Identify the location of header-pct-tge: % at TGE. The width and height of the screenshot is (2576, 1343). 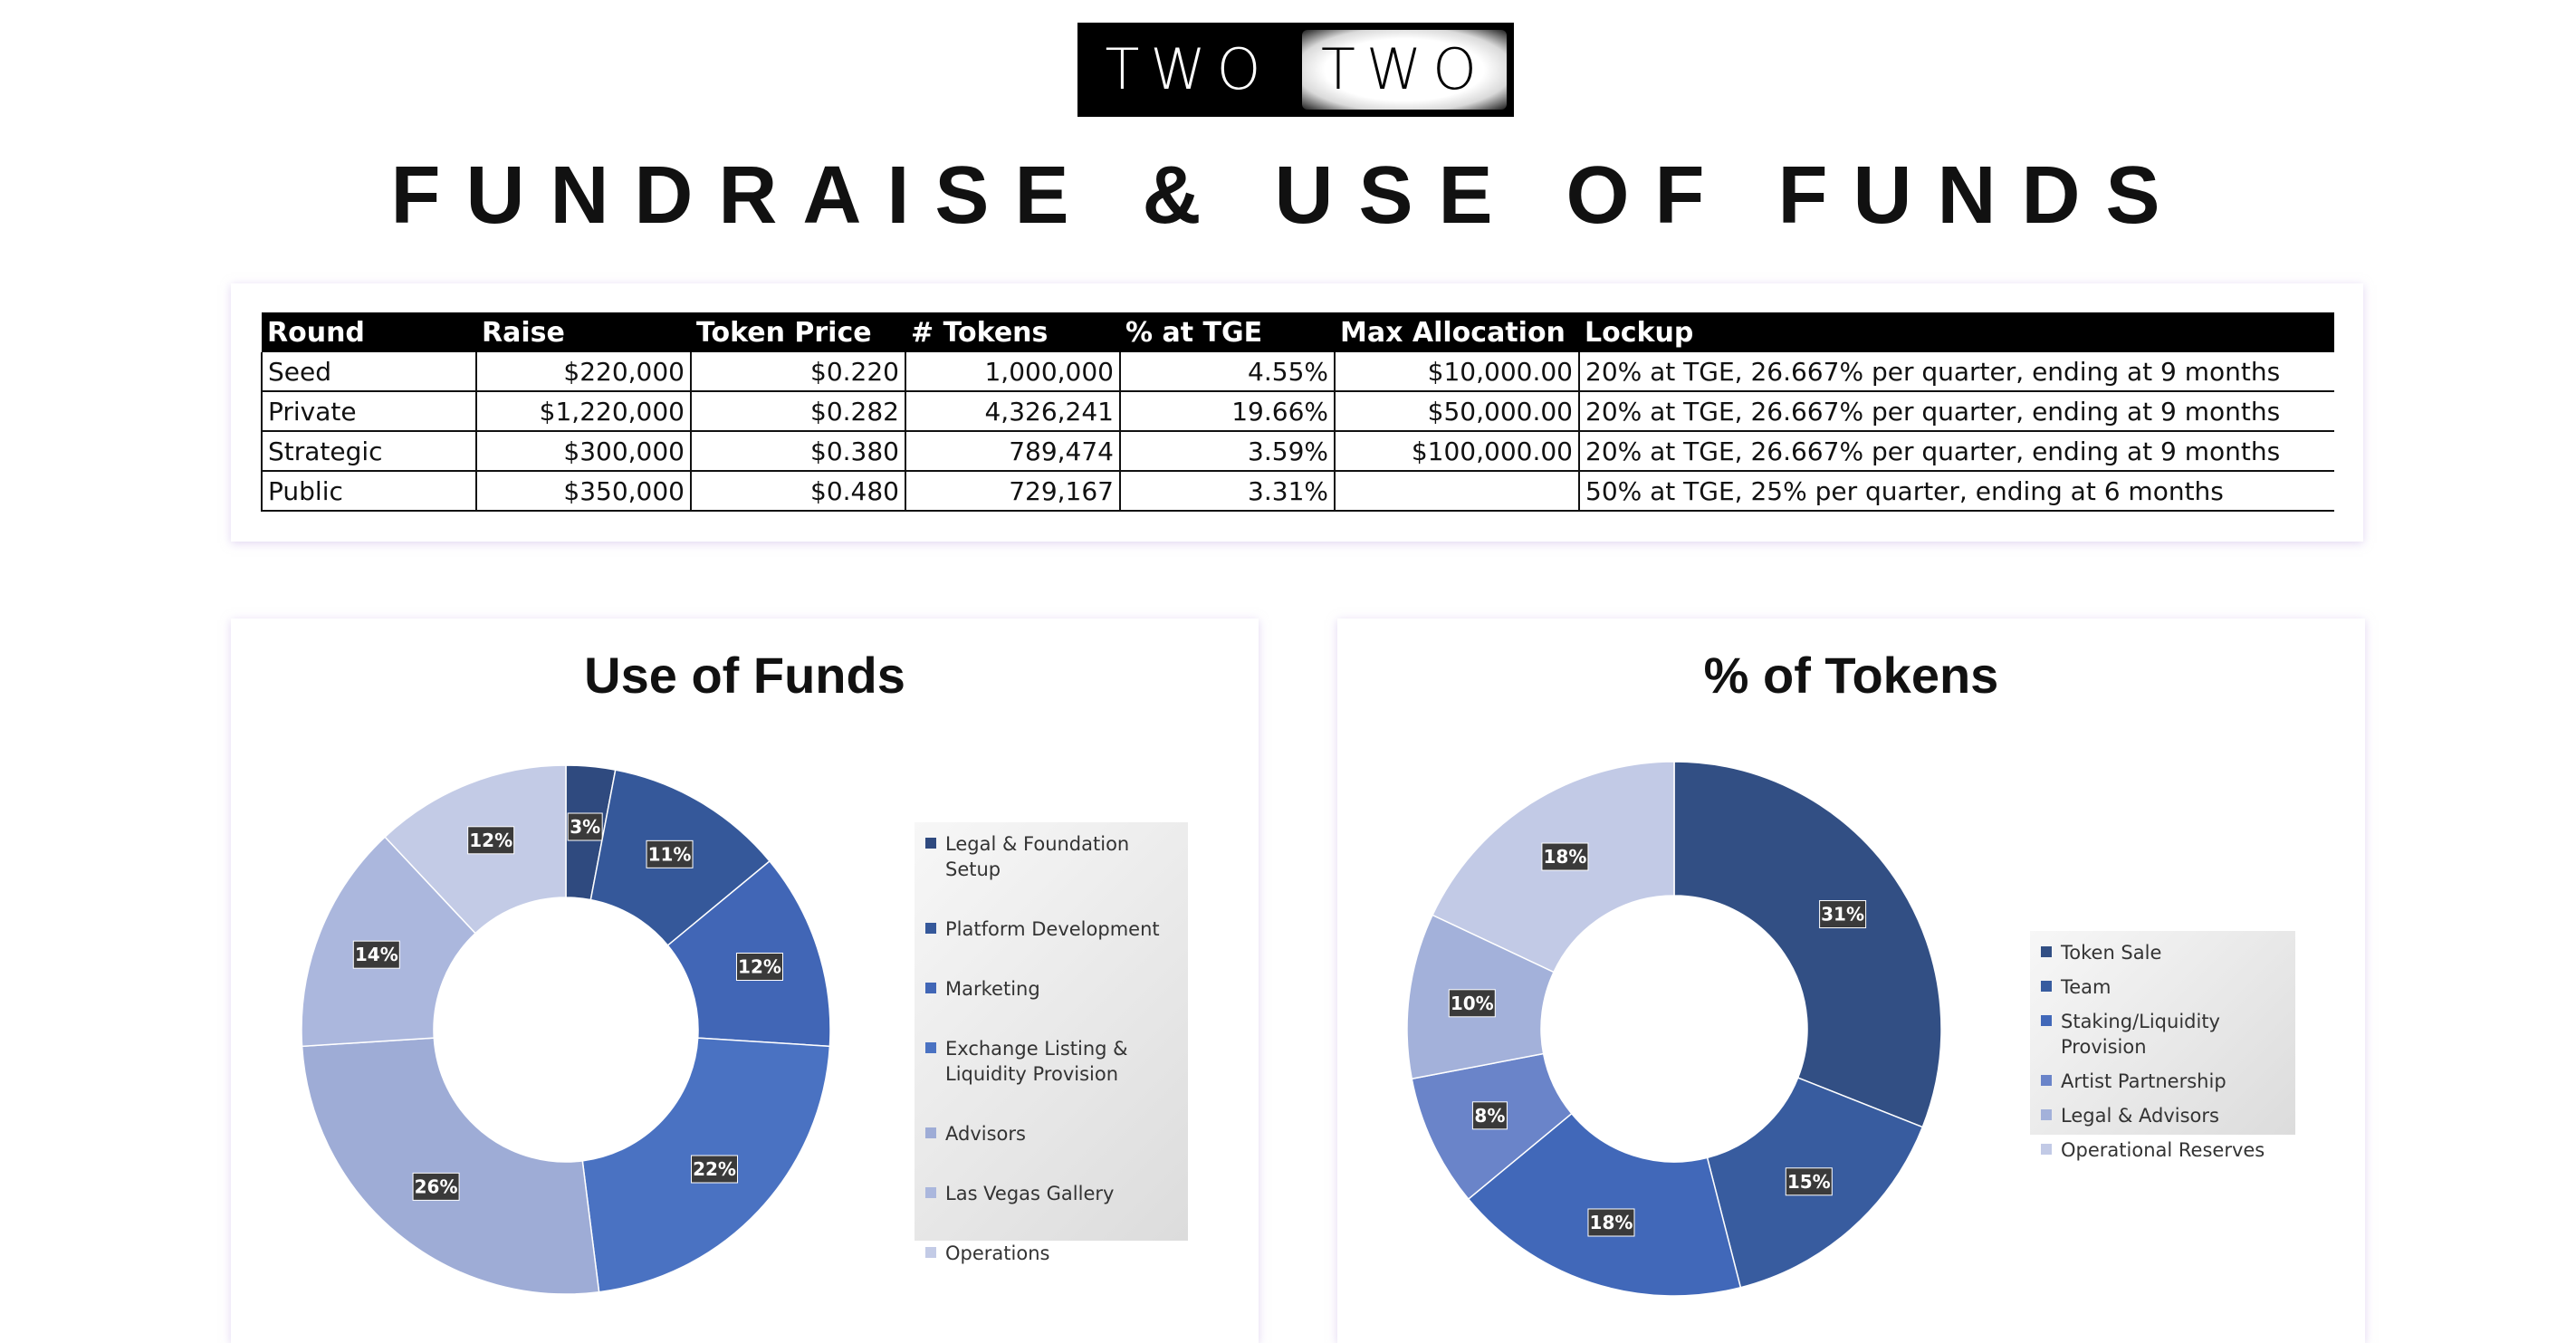
(1227, 332).